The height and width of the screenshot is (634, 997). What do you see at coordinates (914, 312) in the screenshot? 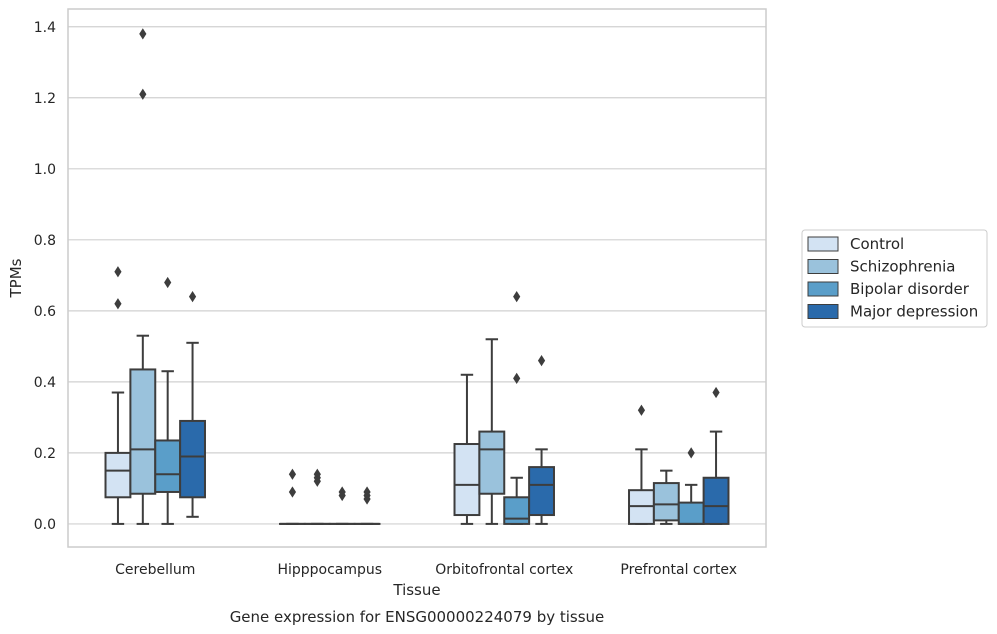
I see `legend-label: Major depression` at bounding box center [914, 312].